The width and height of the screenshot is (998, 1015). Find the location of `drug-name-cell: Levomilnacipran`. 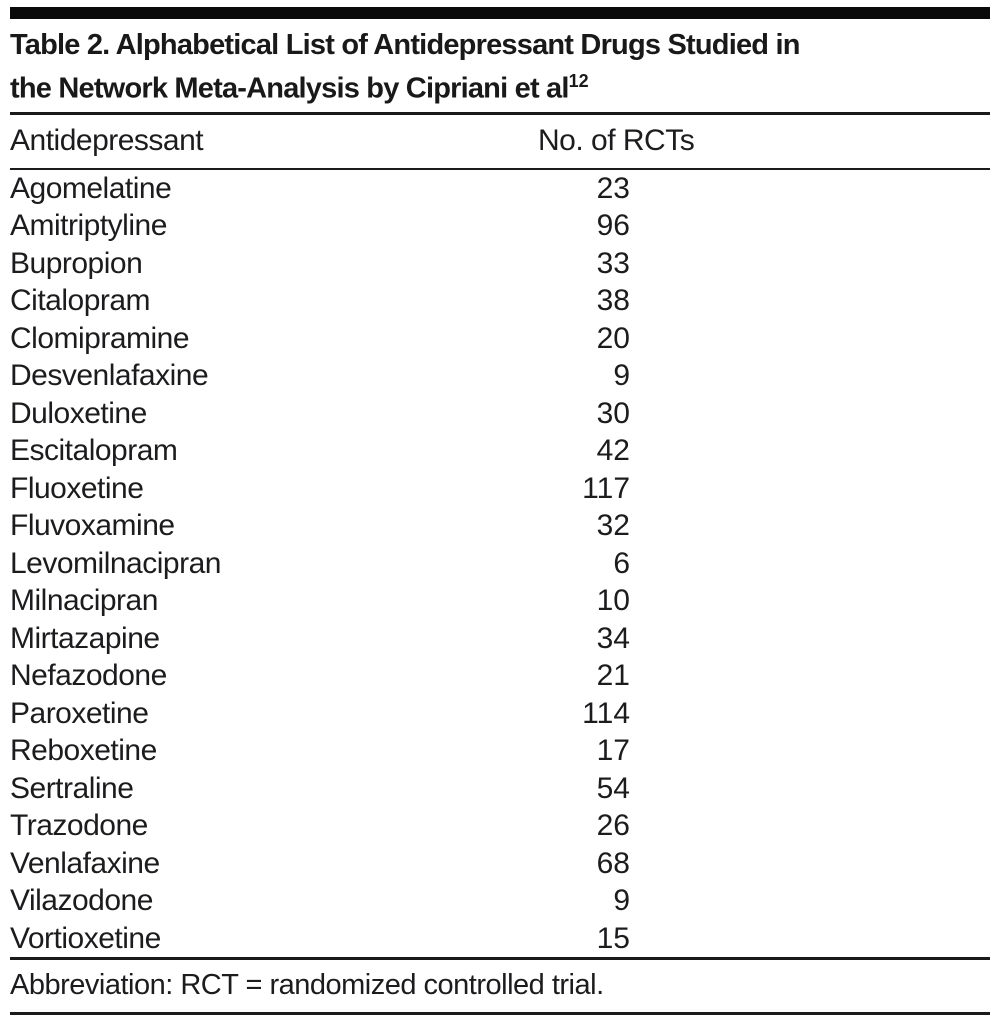

drug-name-cell: Levomilnacipran is located at coordinates (115, 563).